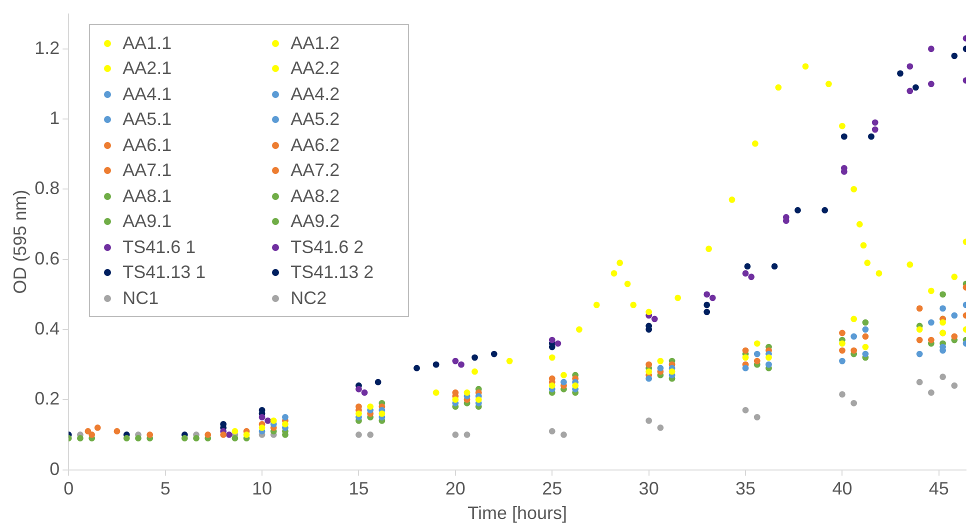  Describe the element at coordinates (455, 488) in the screenshot. I see `x-tick-label: 20` at that location.